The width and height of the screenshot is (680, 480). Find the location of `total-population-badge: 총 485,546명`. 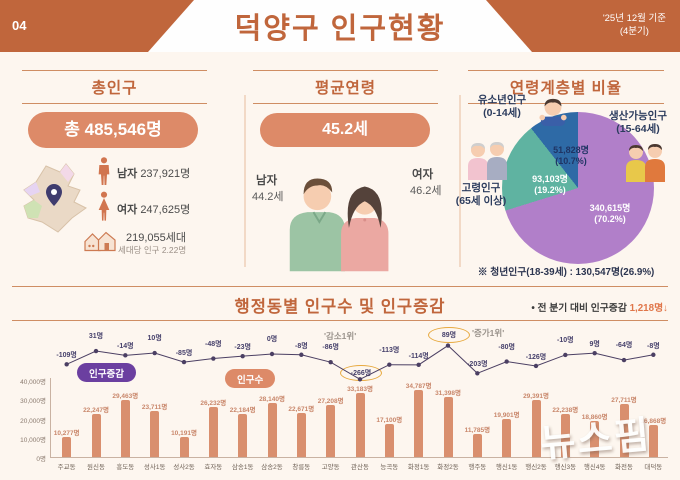

total-population-badge: 총 485,546명 is located at coordinates (113, 130).